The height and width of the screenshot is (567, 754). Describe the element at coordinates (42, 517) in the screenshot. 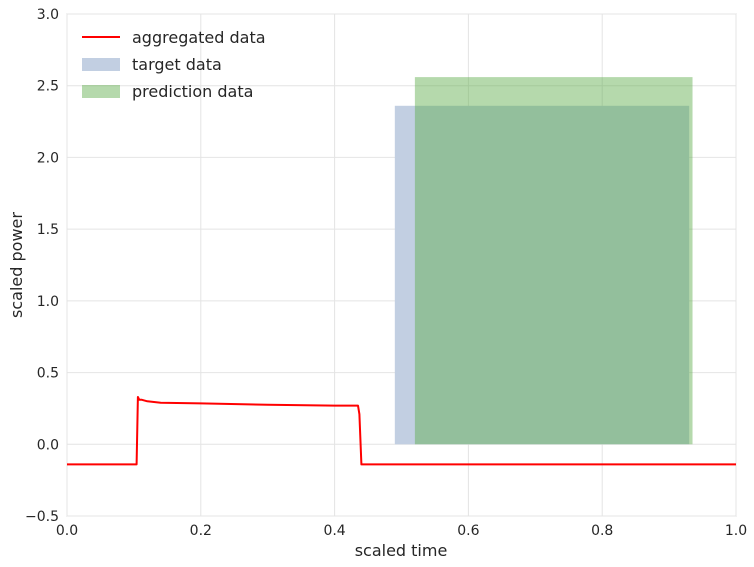

I see `y-tick-label: −0.5` at that location.